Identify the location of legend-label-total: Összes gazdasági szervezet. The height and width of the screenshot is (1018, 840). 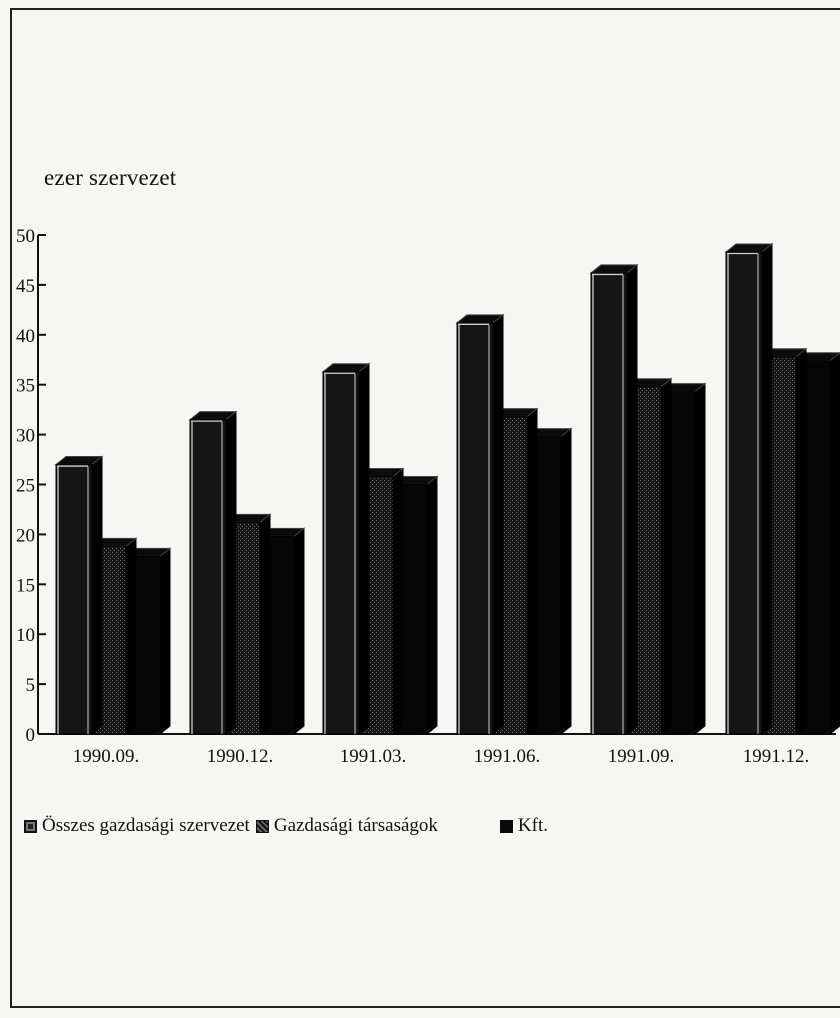
(146, 825).